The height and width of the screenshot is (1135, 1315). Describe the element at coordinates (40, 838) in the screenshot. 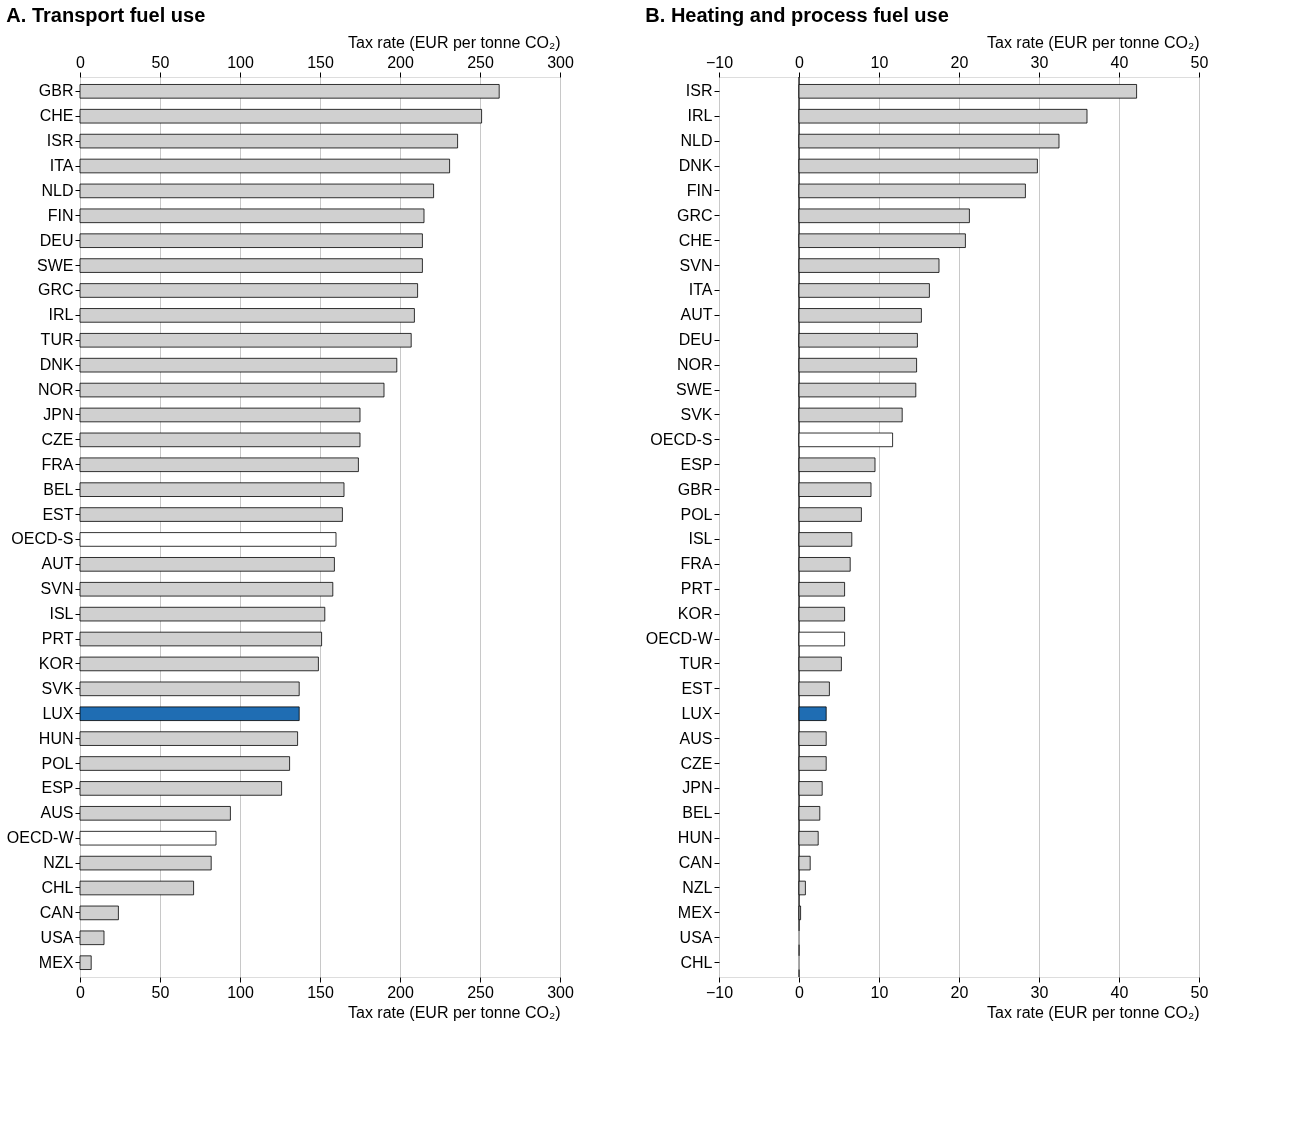

I see `y-tick-label: OECD-W` at that location.